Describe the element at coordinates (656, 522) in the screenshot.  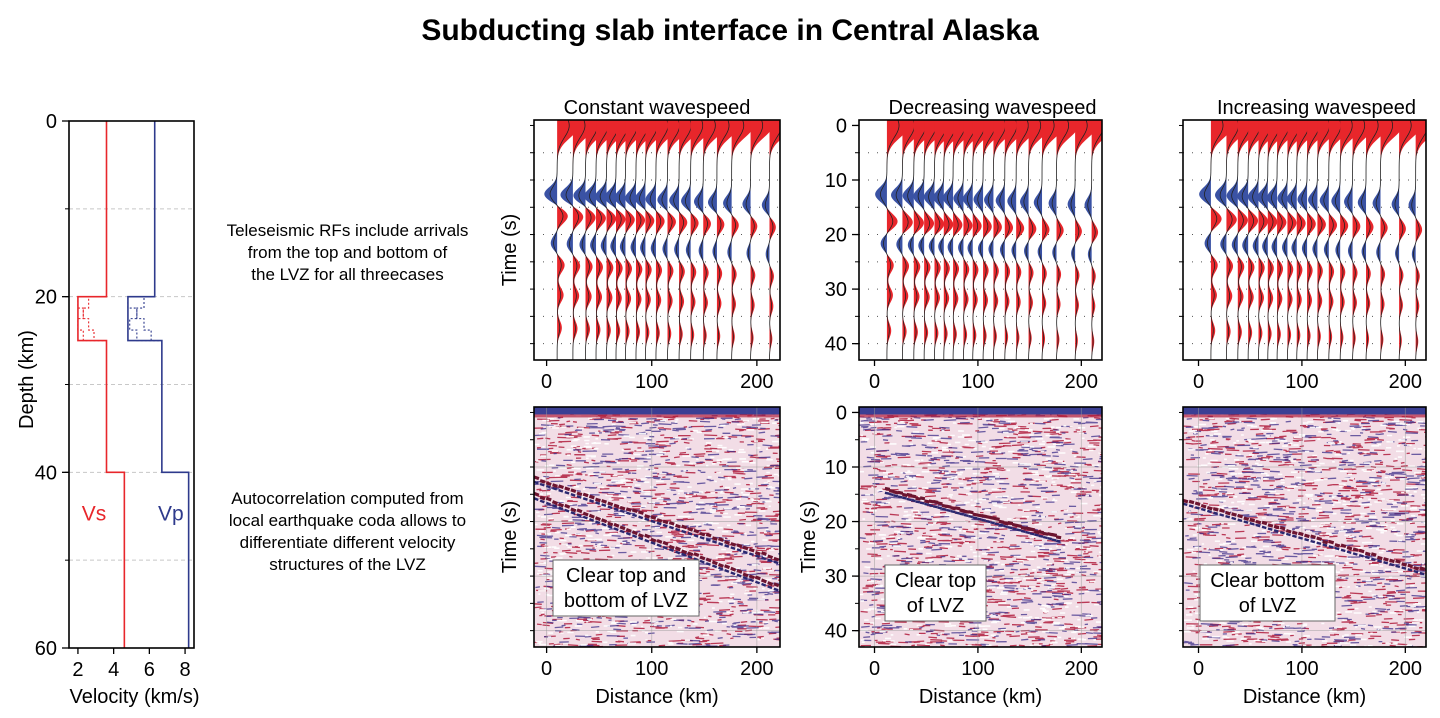
I see `reflector-blue` at that location.